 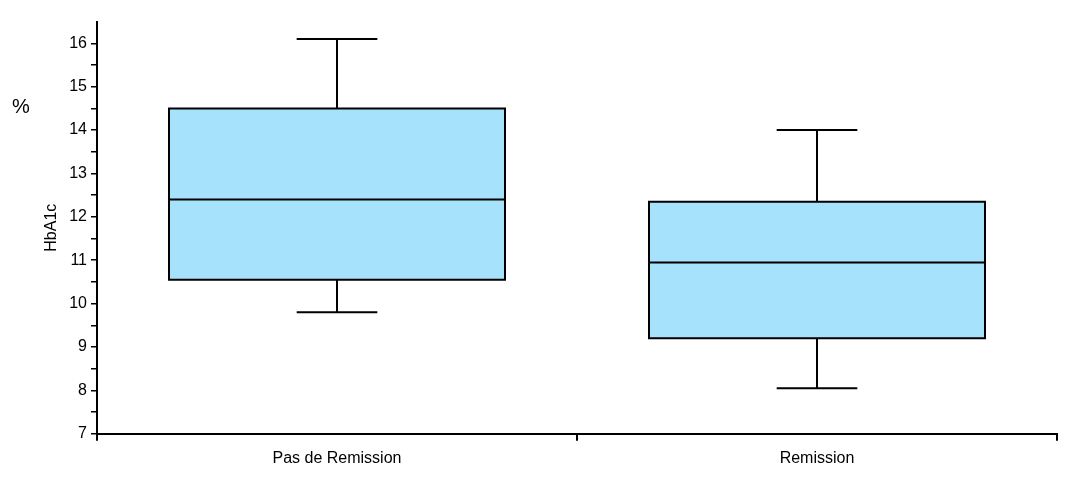 What do you see at coordinates (78, 216) in the screenshot?
I see `y-tick-label: 12` at bounding box center [78, 216].